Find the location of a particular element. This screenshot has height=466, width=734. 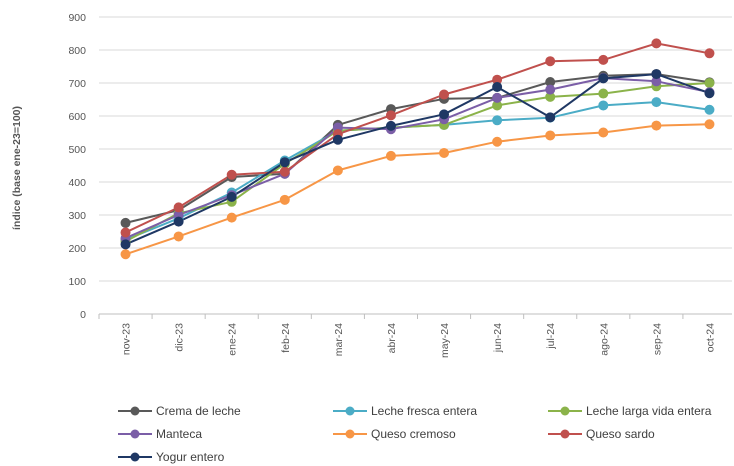

y-axis-title: índice (base ene-23=100) is located at coordinates (17, 168).